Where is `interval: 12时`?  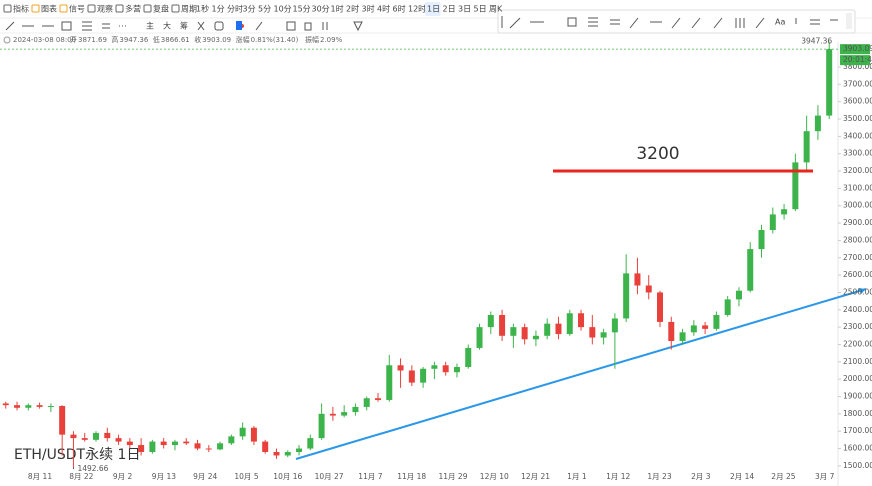 interval: 12时 is located at coordinates (417, 9).